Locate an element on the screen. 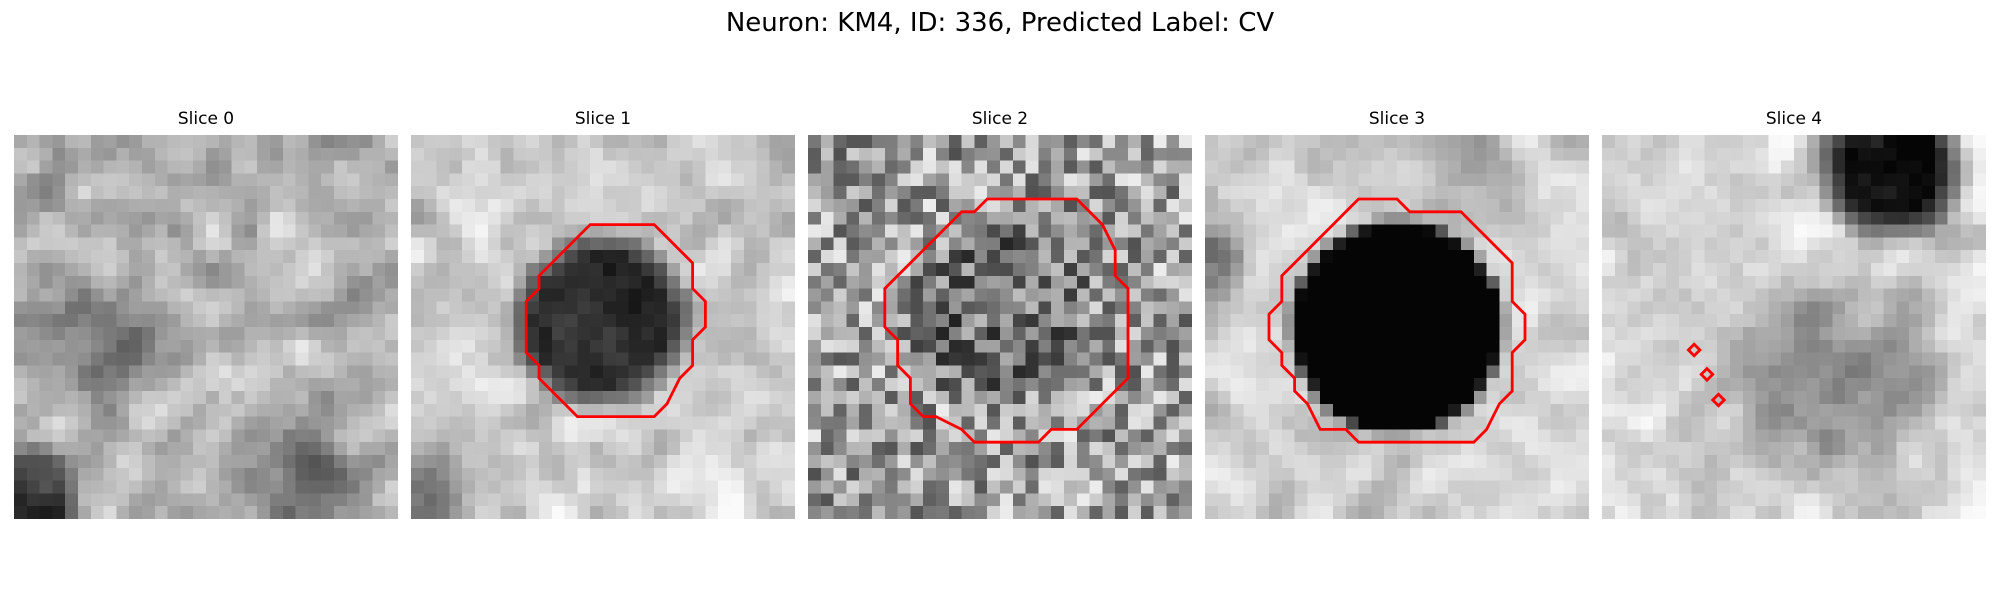 This screenshot has width=2000, height=600. panel-slice-0: Slice 0 is located at coordinates (206, 313).